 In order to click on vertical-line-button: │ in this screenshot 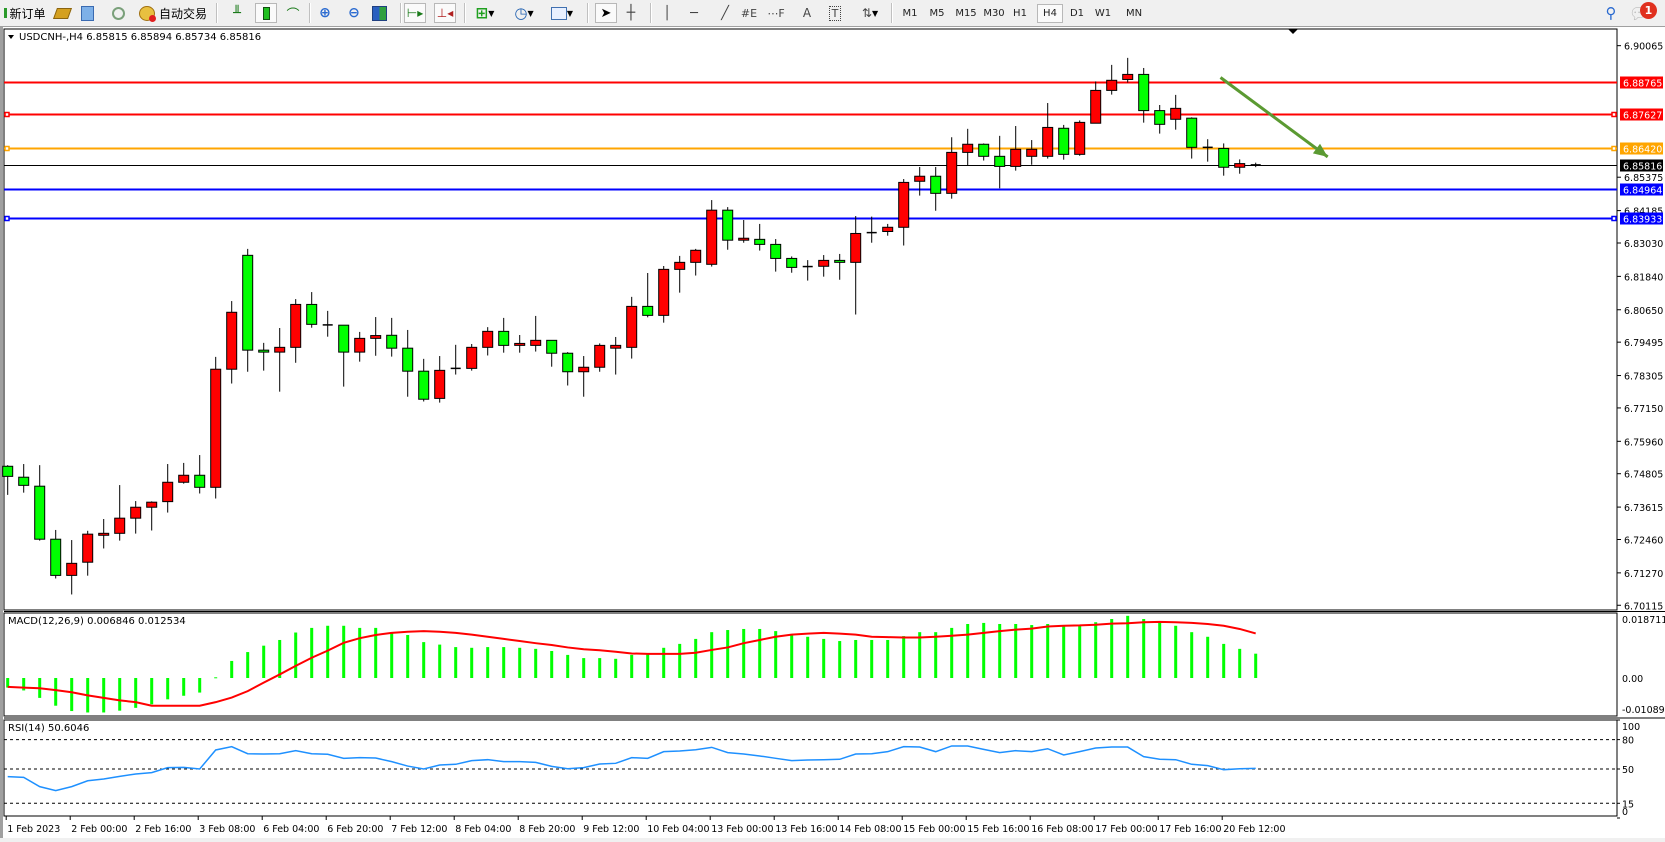, I will do `click(667, 13)`.